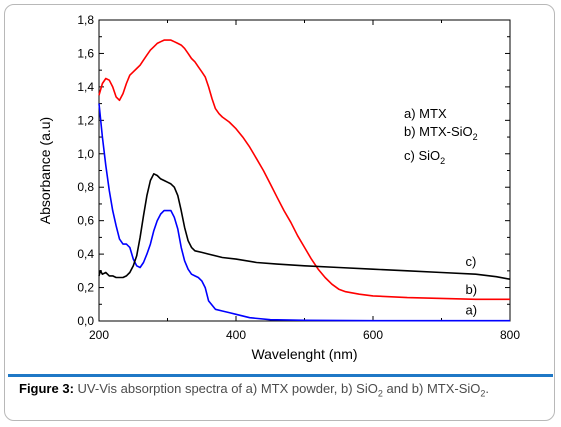  Describe the element at coordinates (304, 354) in the screenshot. I see `x-axis-title: Wavelenght (nm)` at that location.